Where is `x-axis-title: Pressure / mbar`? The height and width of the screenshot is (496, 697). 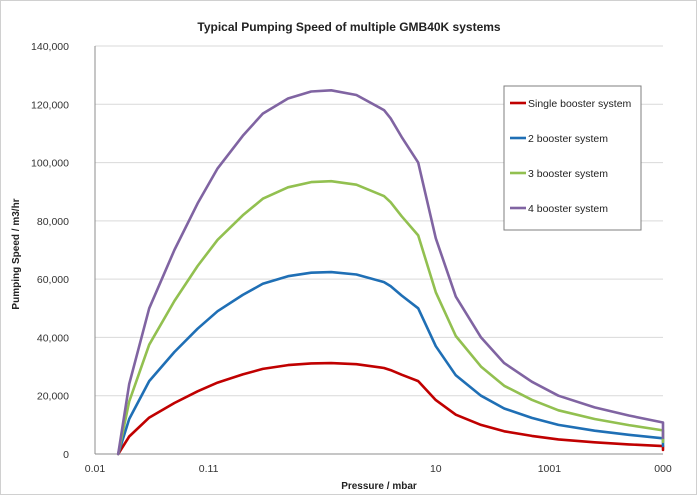
x-axis-title: Pressure / mbar is located at coordinates (379, 486).